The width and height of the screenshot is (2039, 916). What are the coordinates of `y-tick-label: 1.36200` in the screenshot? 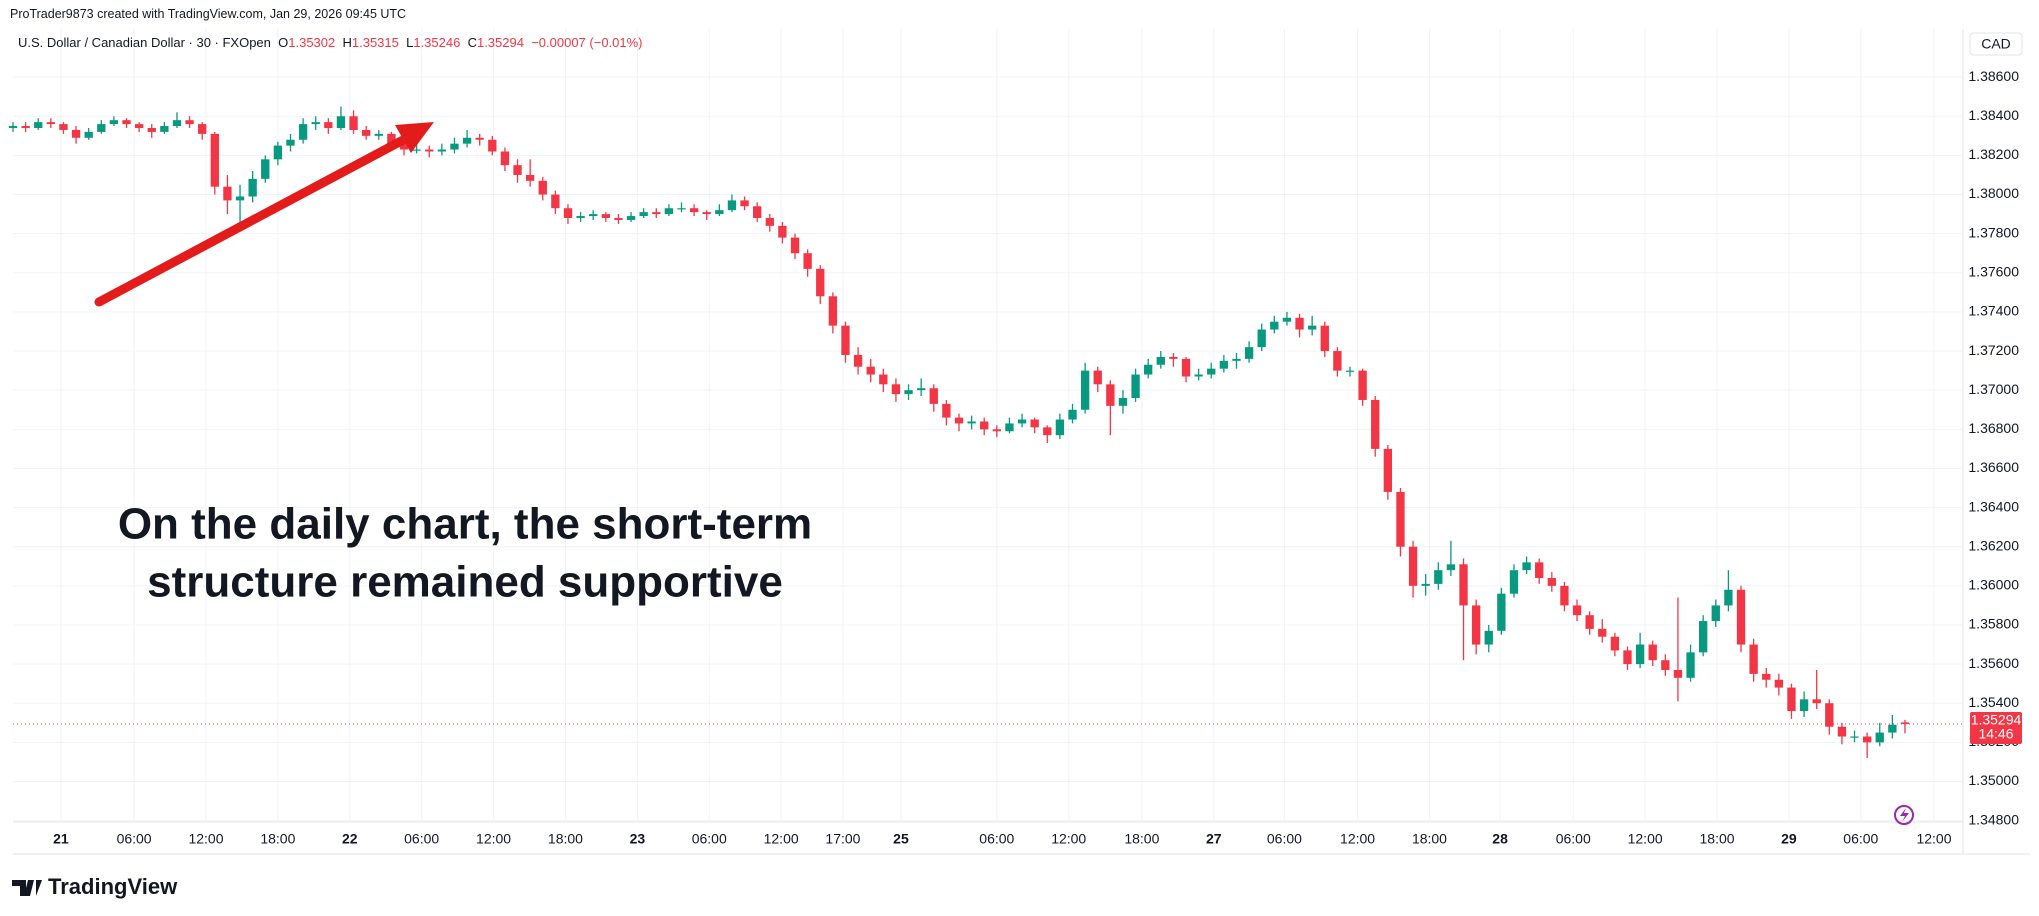 It's located at (1993, 545).